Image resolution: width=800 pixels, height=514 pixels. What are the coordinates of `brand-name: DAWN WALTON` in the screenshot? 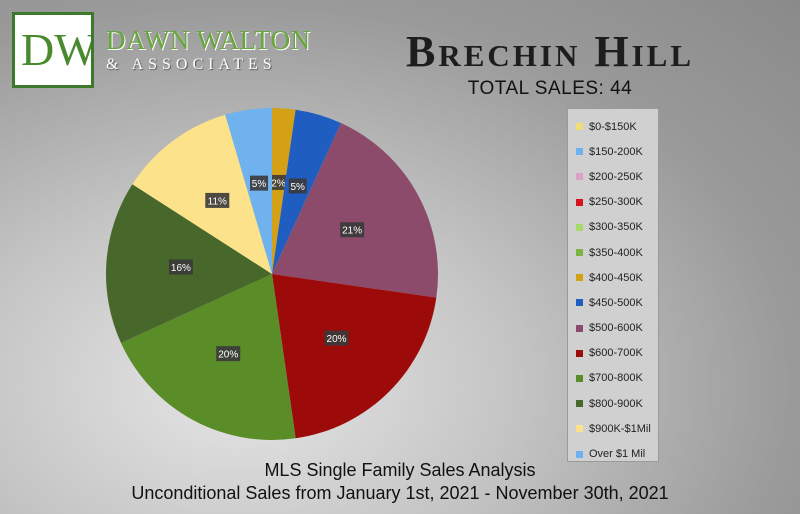 It's located at (208, 40).